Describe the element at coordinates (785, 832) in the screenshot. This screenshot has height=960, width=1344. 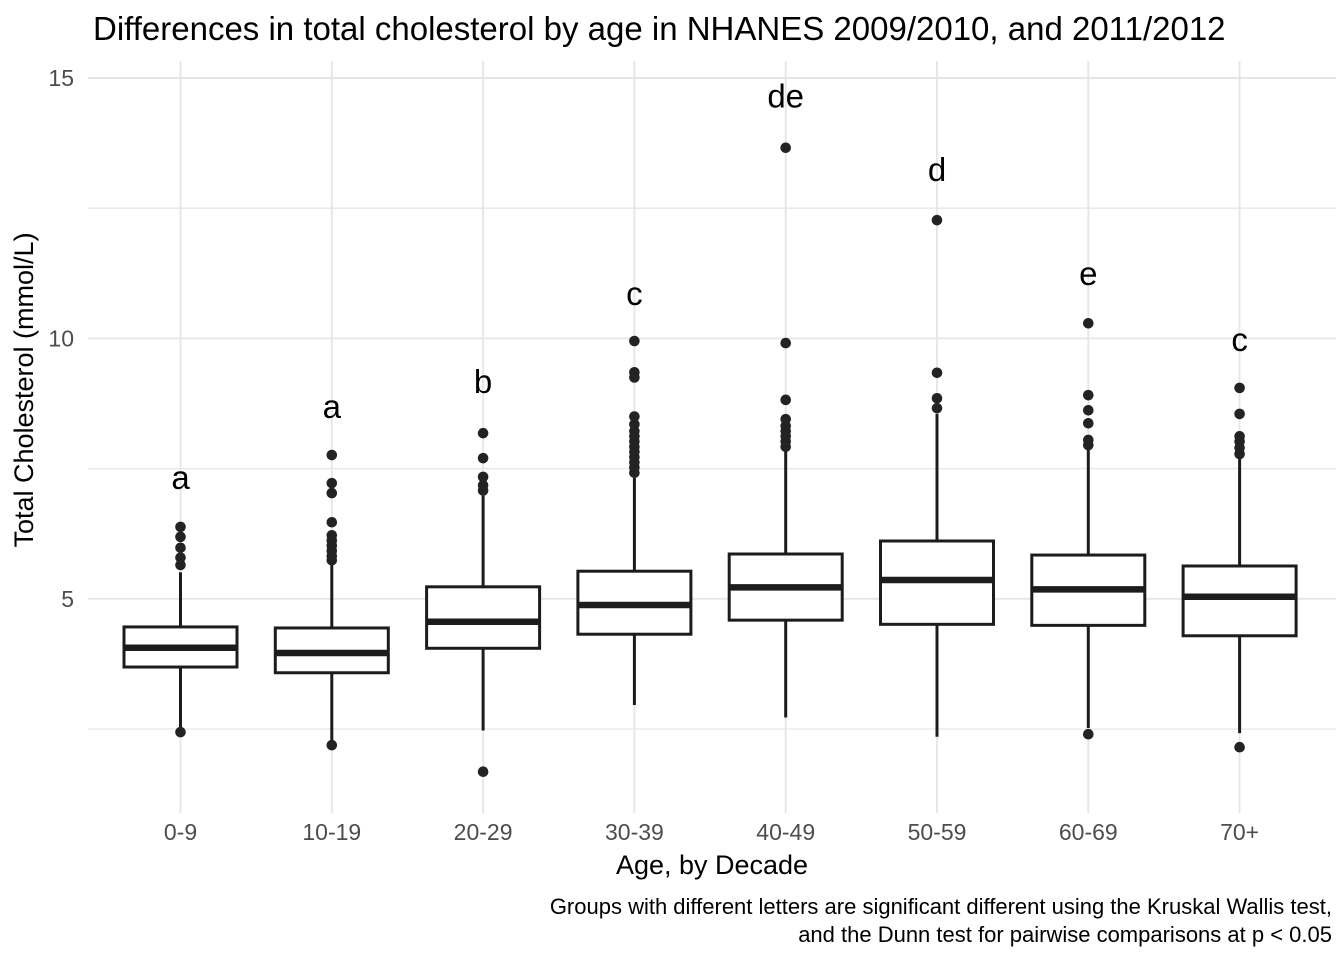
I see `x-category-label: 40-49` at that location.